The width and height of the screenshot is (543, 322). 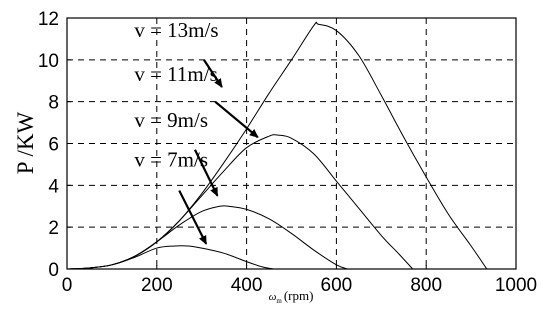 I want to click on series-annotation-label: v = 7m/s, so click(x=171, y=160).